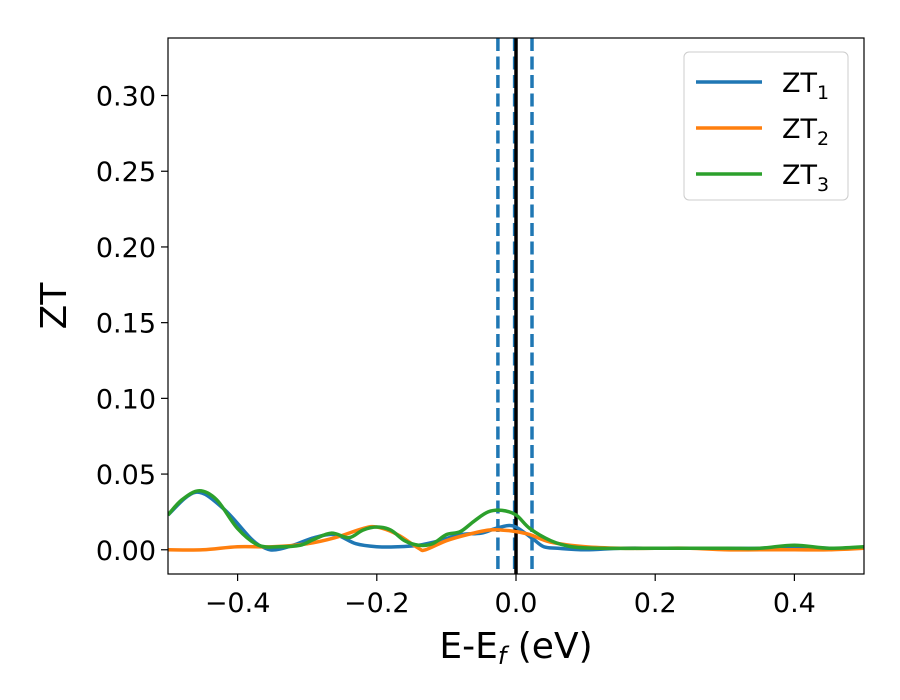  Describe the element at coordinates (126, 324) in the screenshot. I see `y-tick-label: 0.15` at that location.